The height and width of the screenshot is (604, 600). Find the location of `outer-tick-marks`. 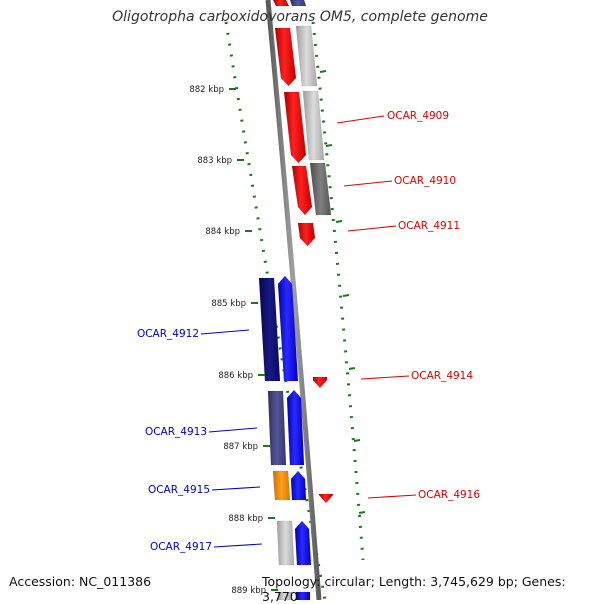

outer-tick-marks is located at coordinates (342, 292).